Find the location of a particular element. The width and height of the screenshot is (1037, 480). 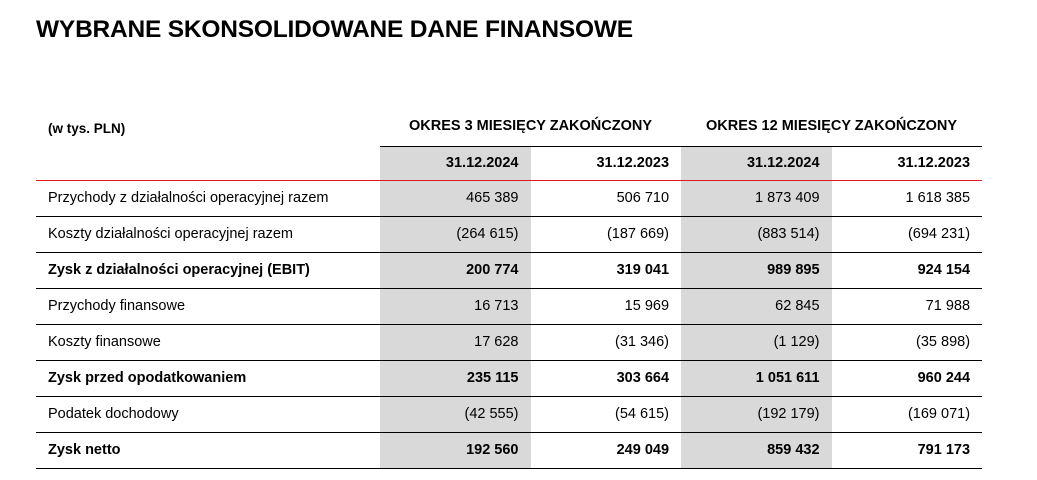

row-label: Zysk przed opodatkowaniem is located at coordinates (208, 378).